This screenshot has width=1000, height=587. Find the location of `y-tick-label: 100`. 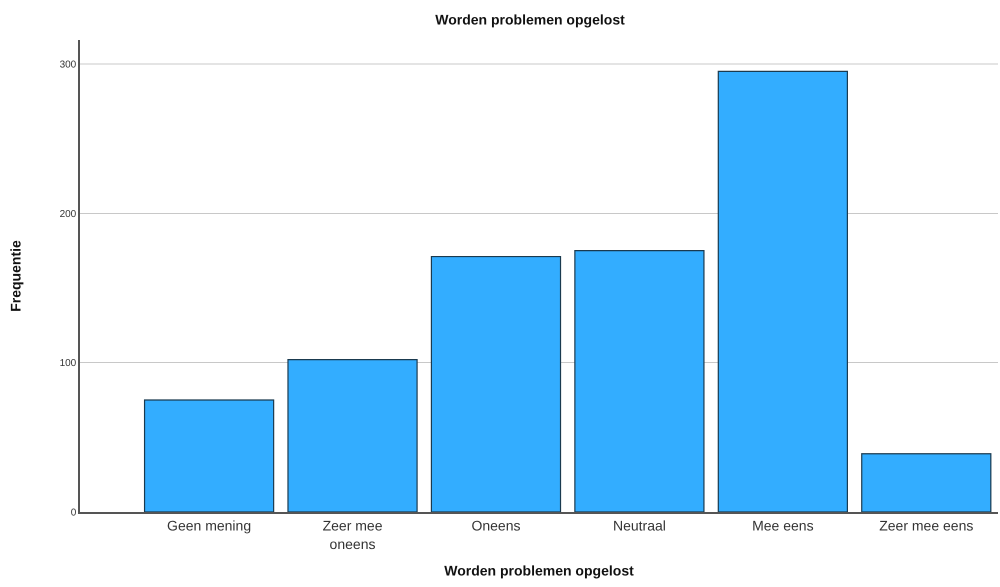

y-tick-label: 100 is located at coordinates (68, 364).